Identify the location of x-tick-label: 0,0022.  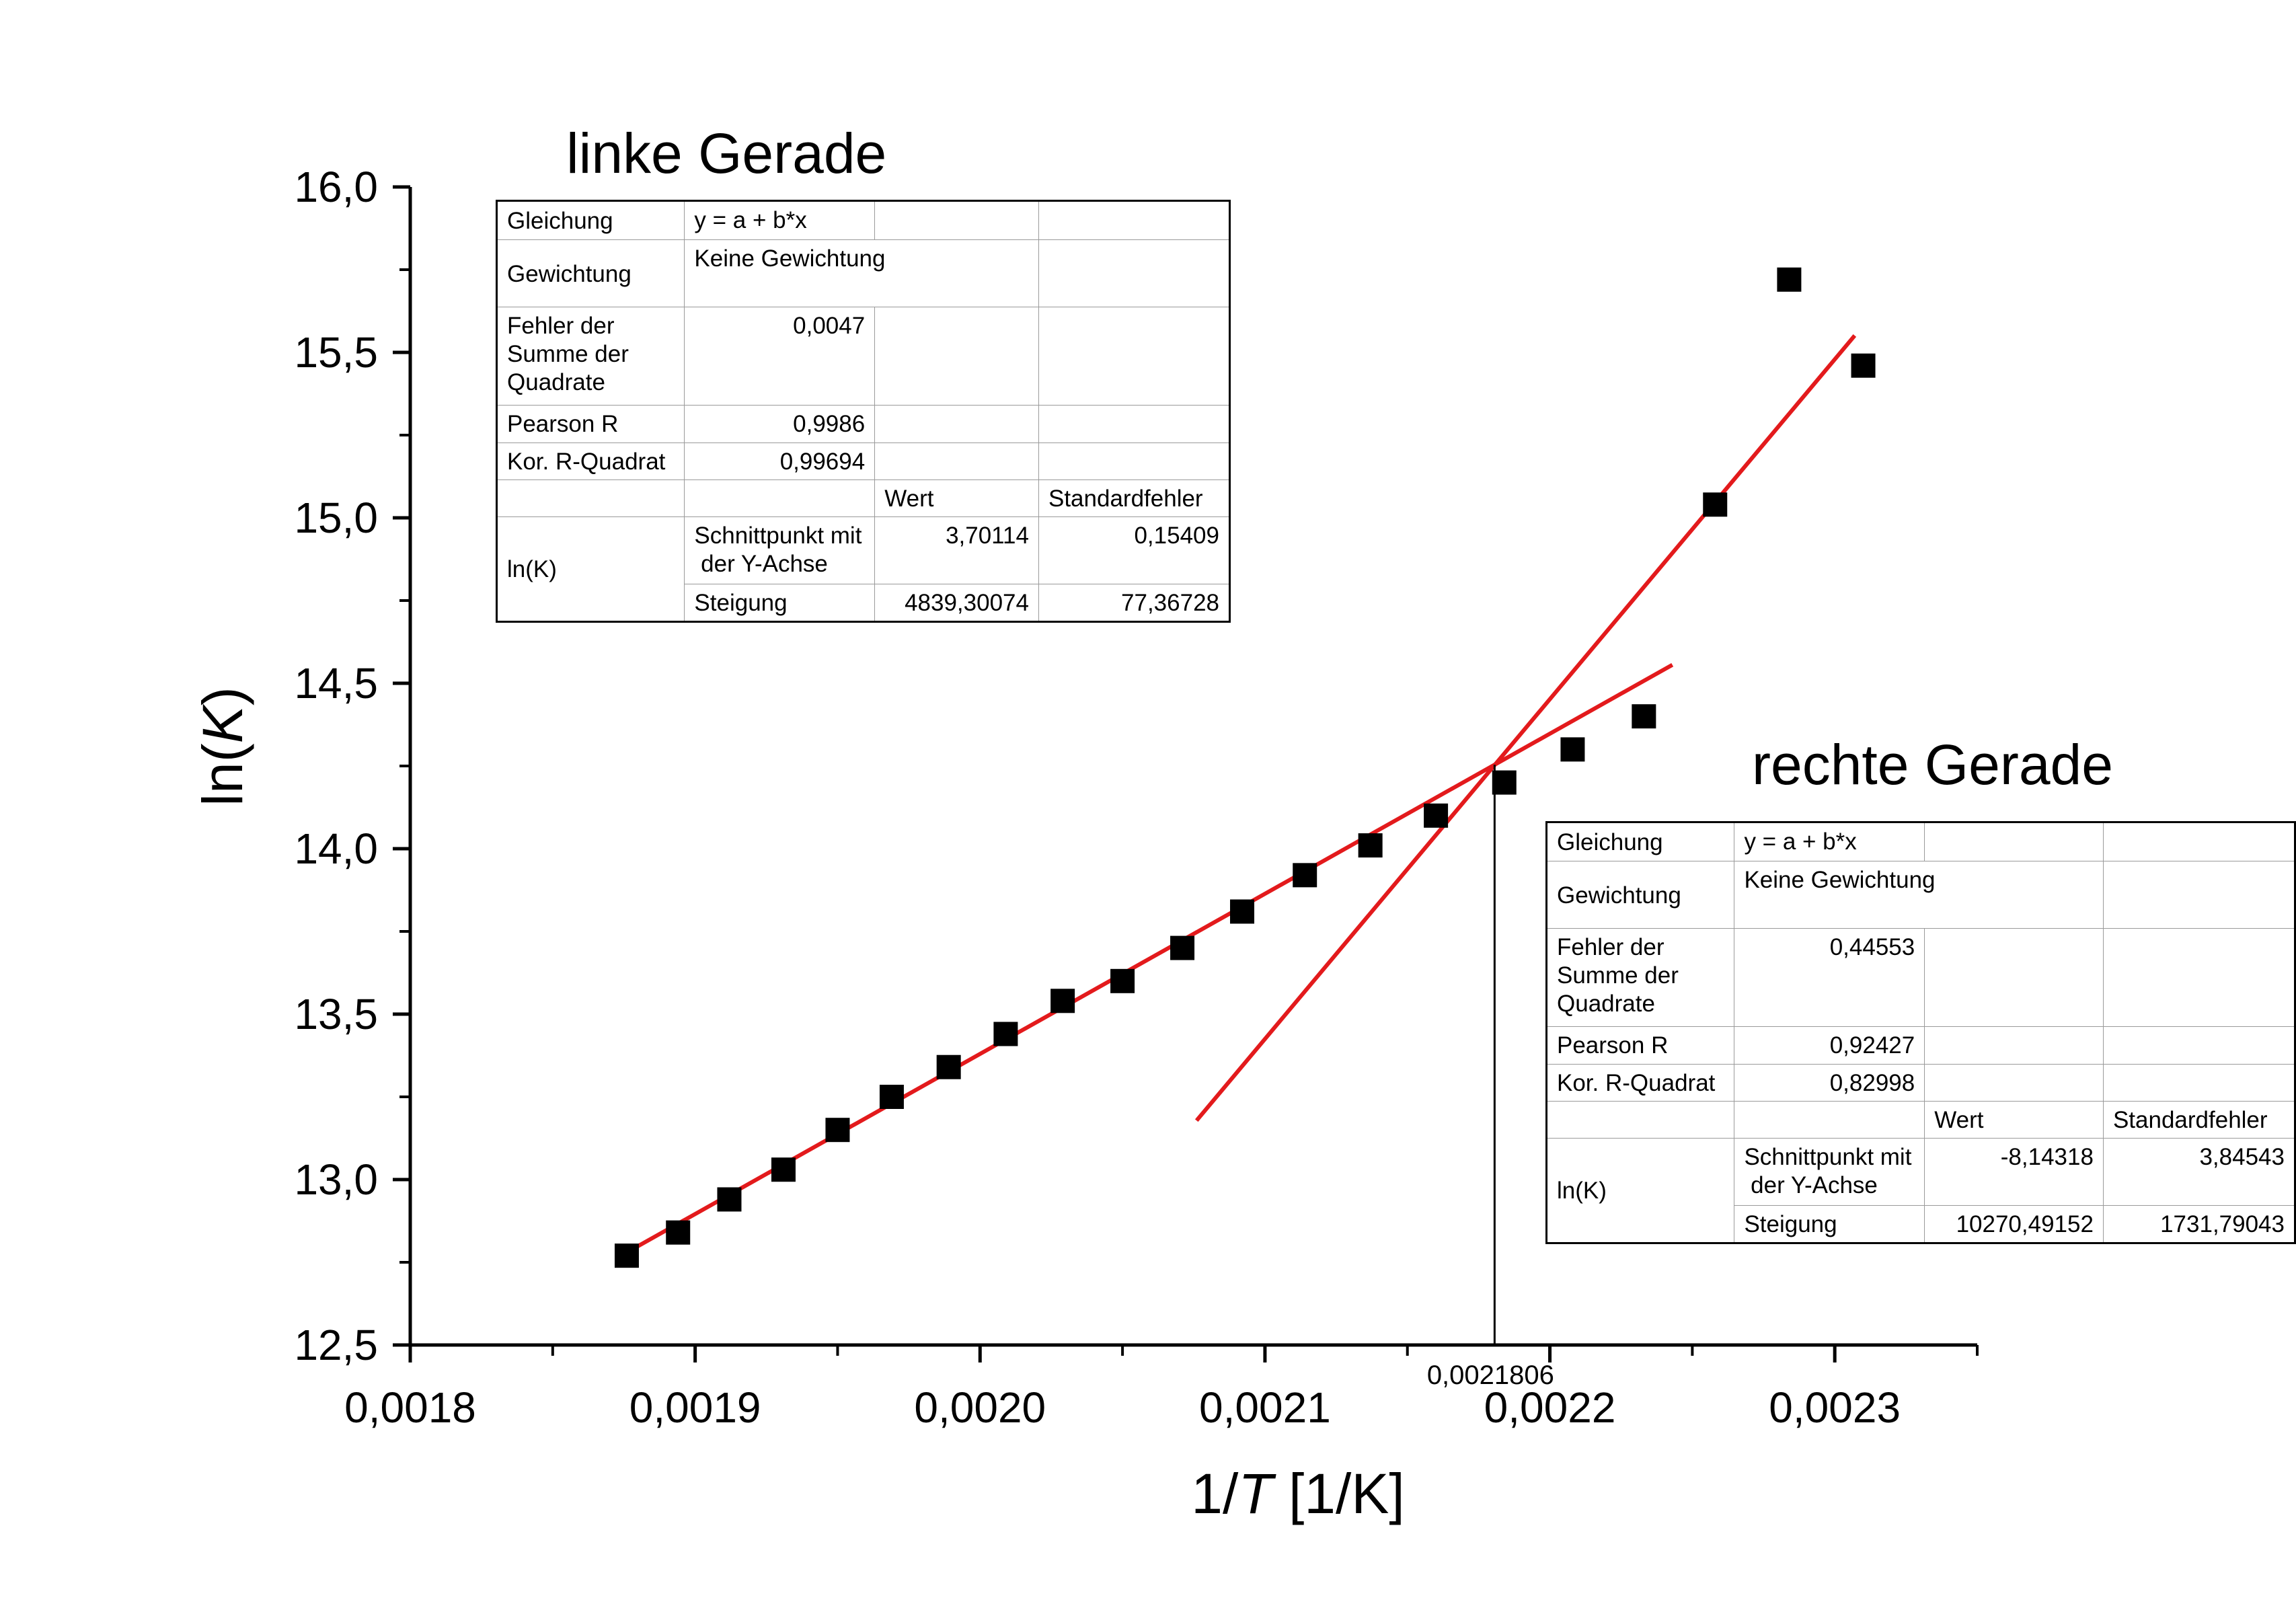
(1550, 1407).